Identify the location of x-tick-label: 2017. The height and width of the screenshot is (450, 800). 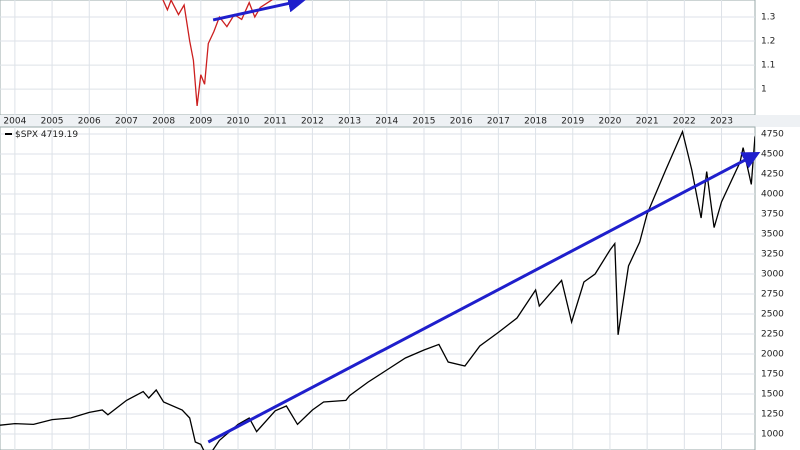
(498, 122).